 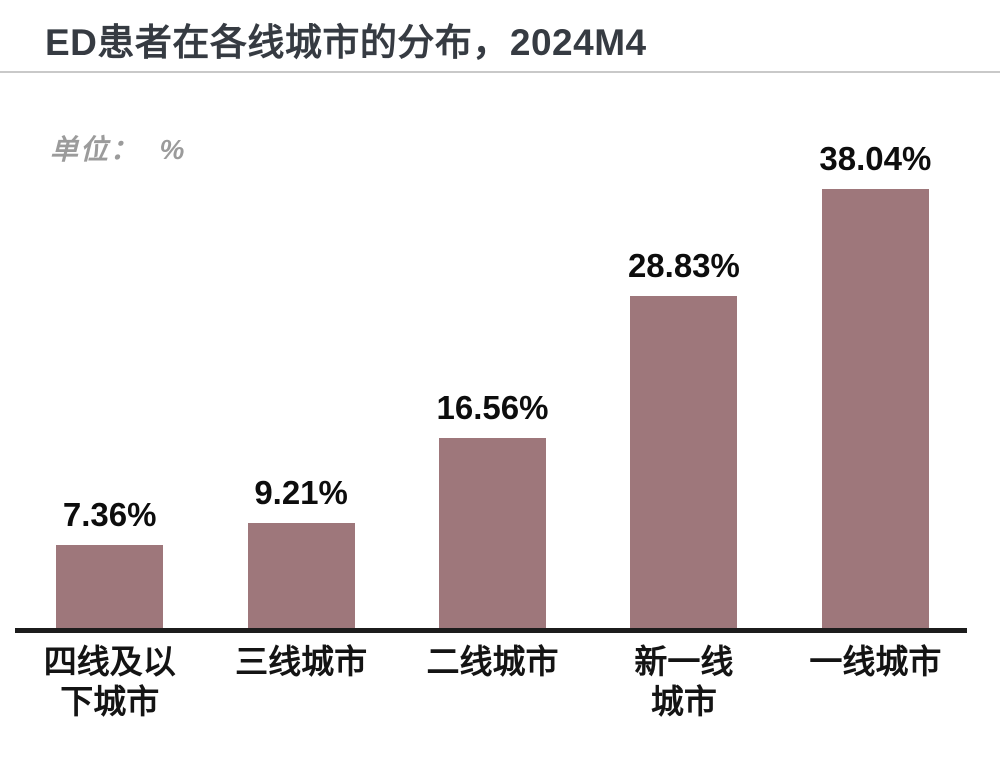 I want to click on category-label: 一线城市, so click(x=875, y=661).